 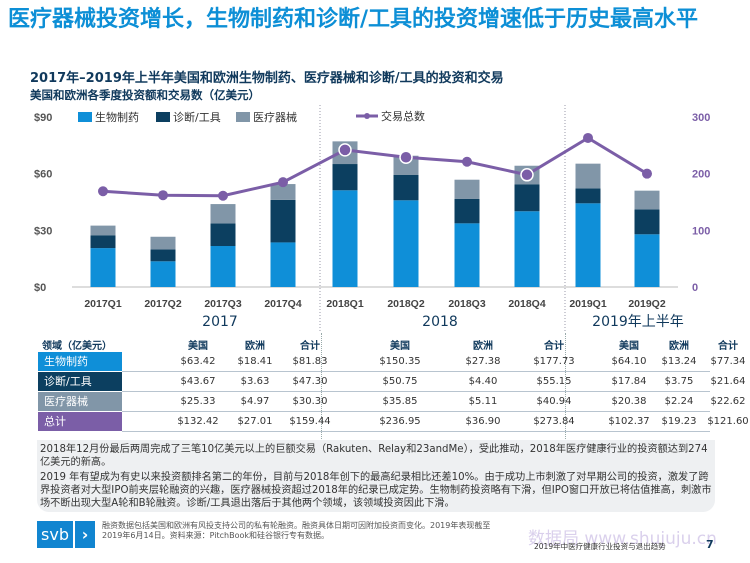 What do you see at coordinates (367, 116) in the screenshot?
I see `legend-line-marker` at bounding box center [367, 116].